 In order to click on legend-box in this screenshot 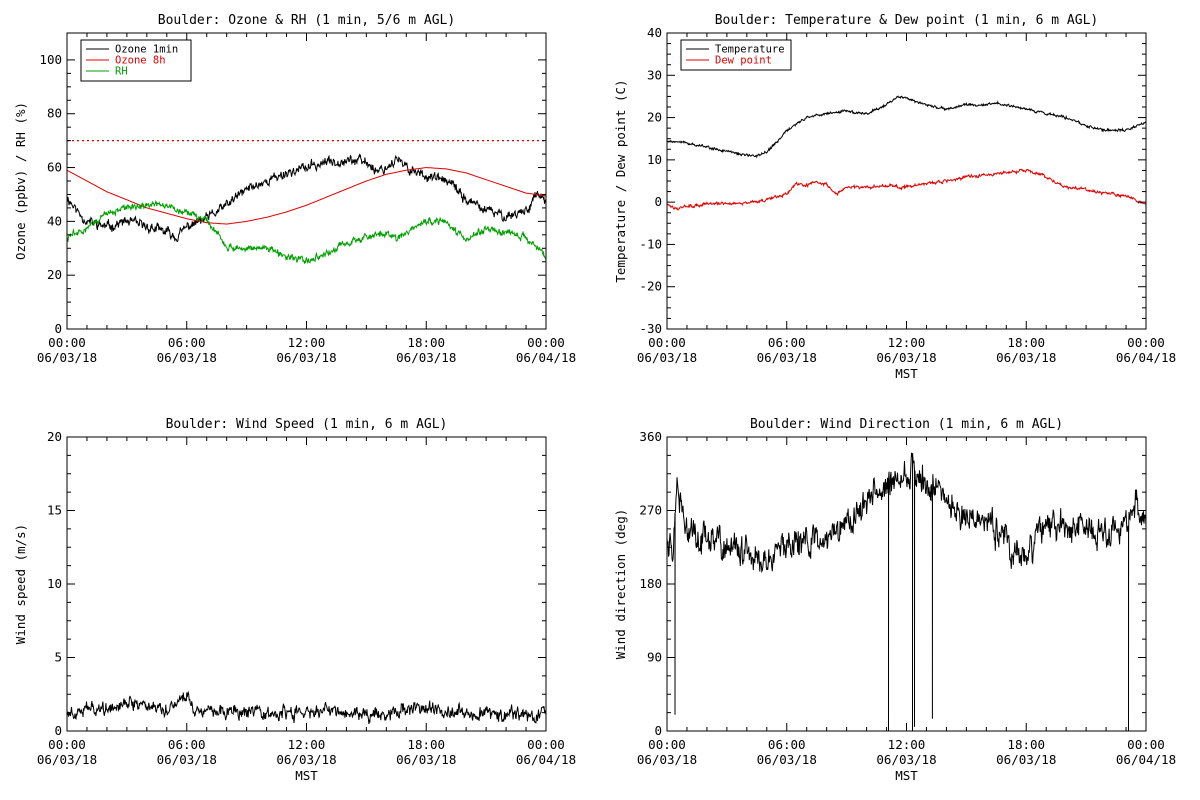, I will do `click(736, 55)`.